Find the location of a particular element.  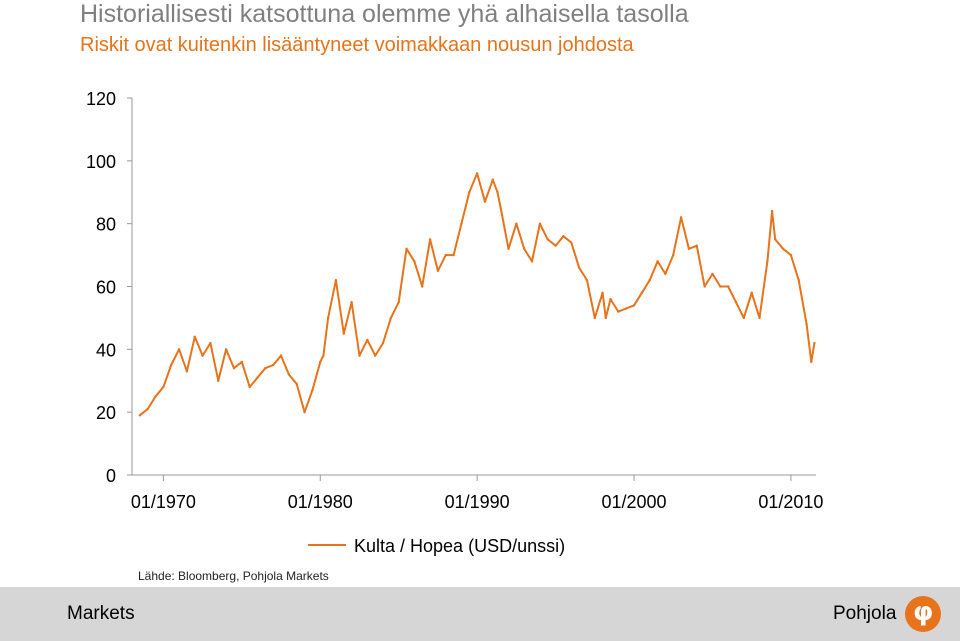

x-tick-label: 01/1970 is located at coordinates (163, 502).